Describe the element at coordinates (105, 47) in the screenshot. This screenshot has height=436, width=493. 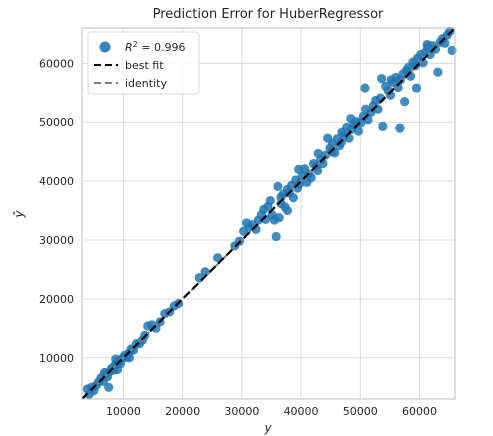
I see `legend-point-marker` at that location.